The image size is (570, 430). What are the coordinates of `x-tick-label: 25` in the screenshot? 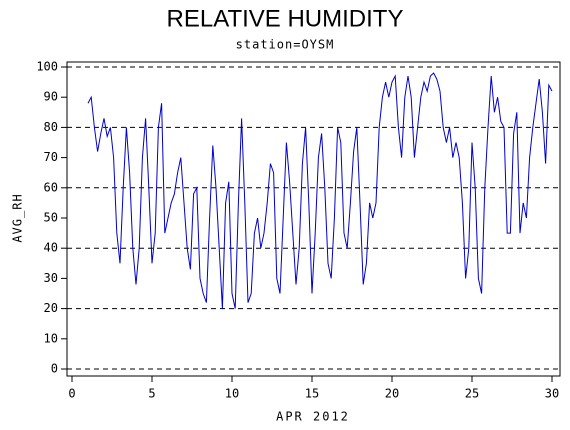 It's located at (472, 394).